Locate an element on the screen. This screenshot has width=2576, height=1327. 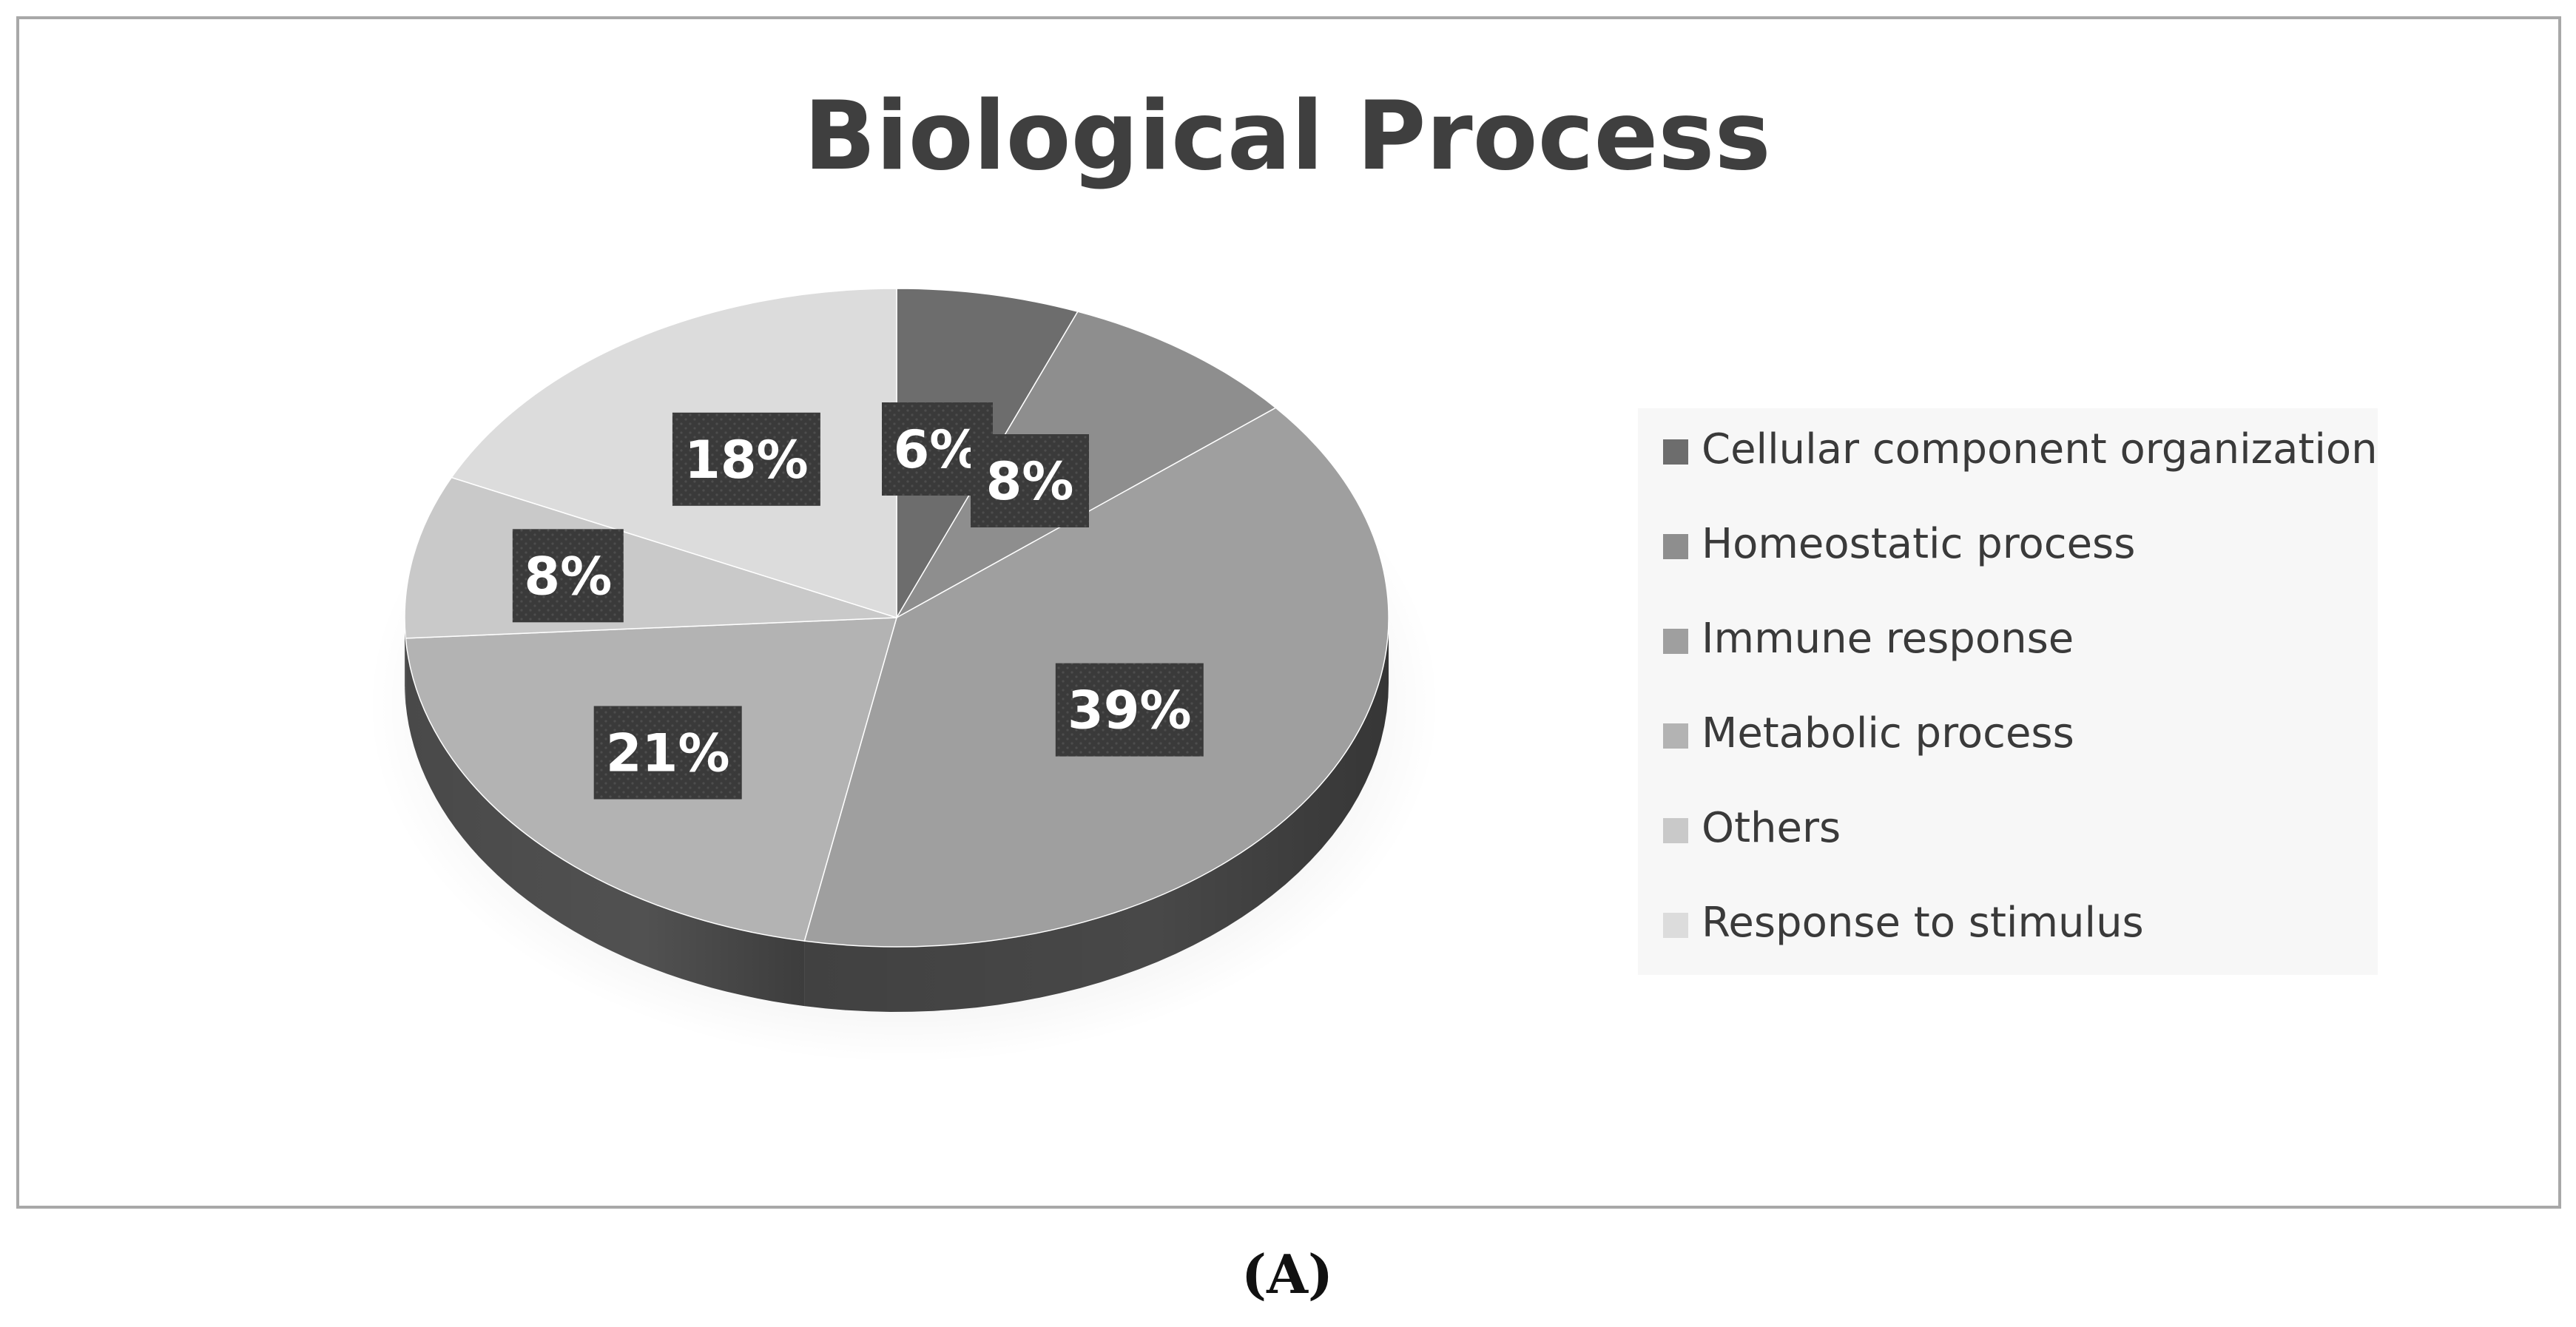
legend-label-5: Response to stimulus is located at coordinates (1923, 923).